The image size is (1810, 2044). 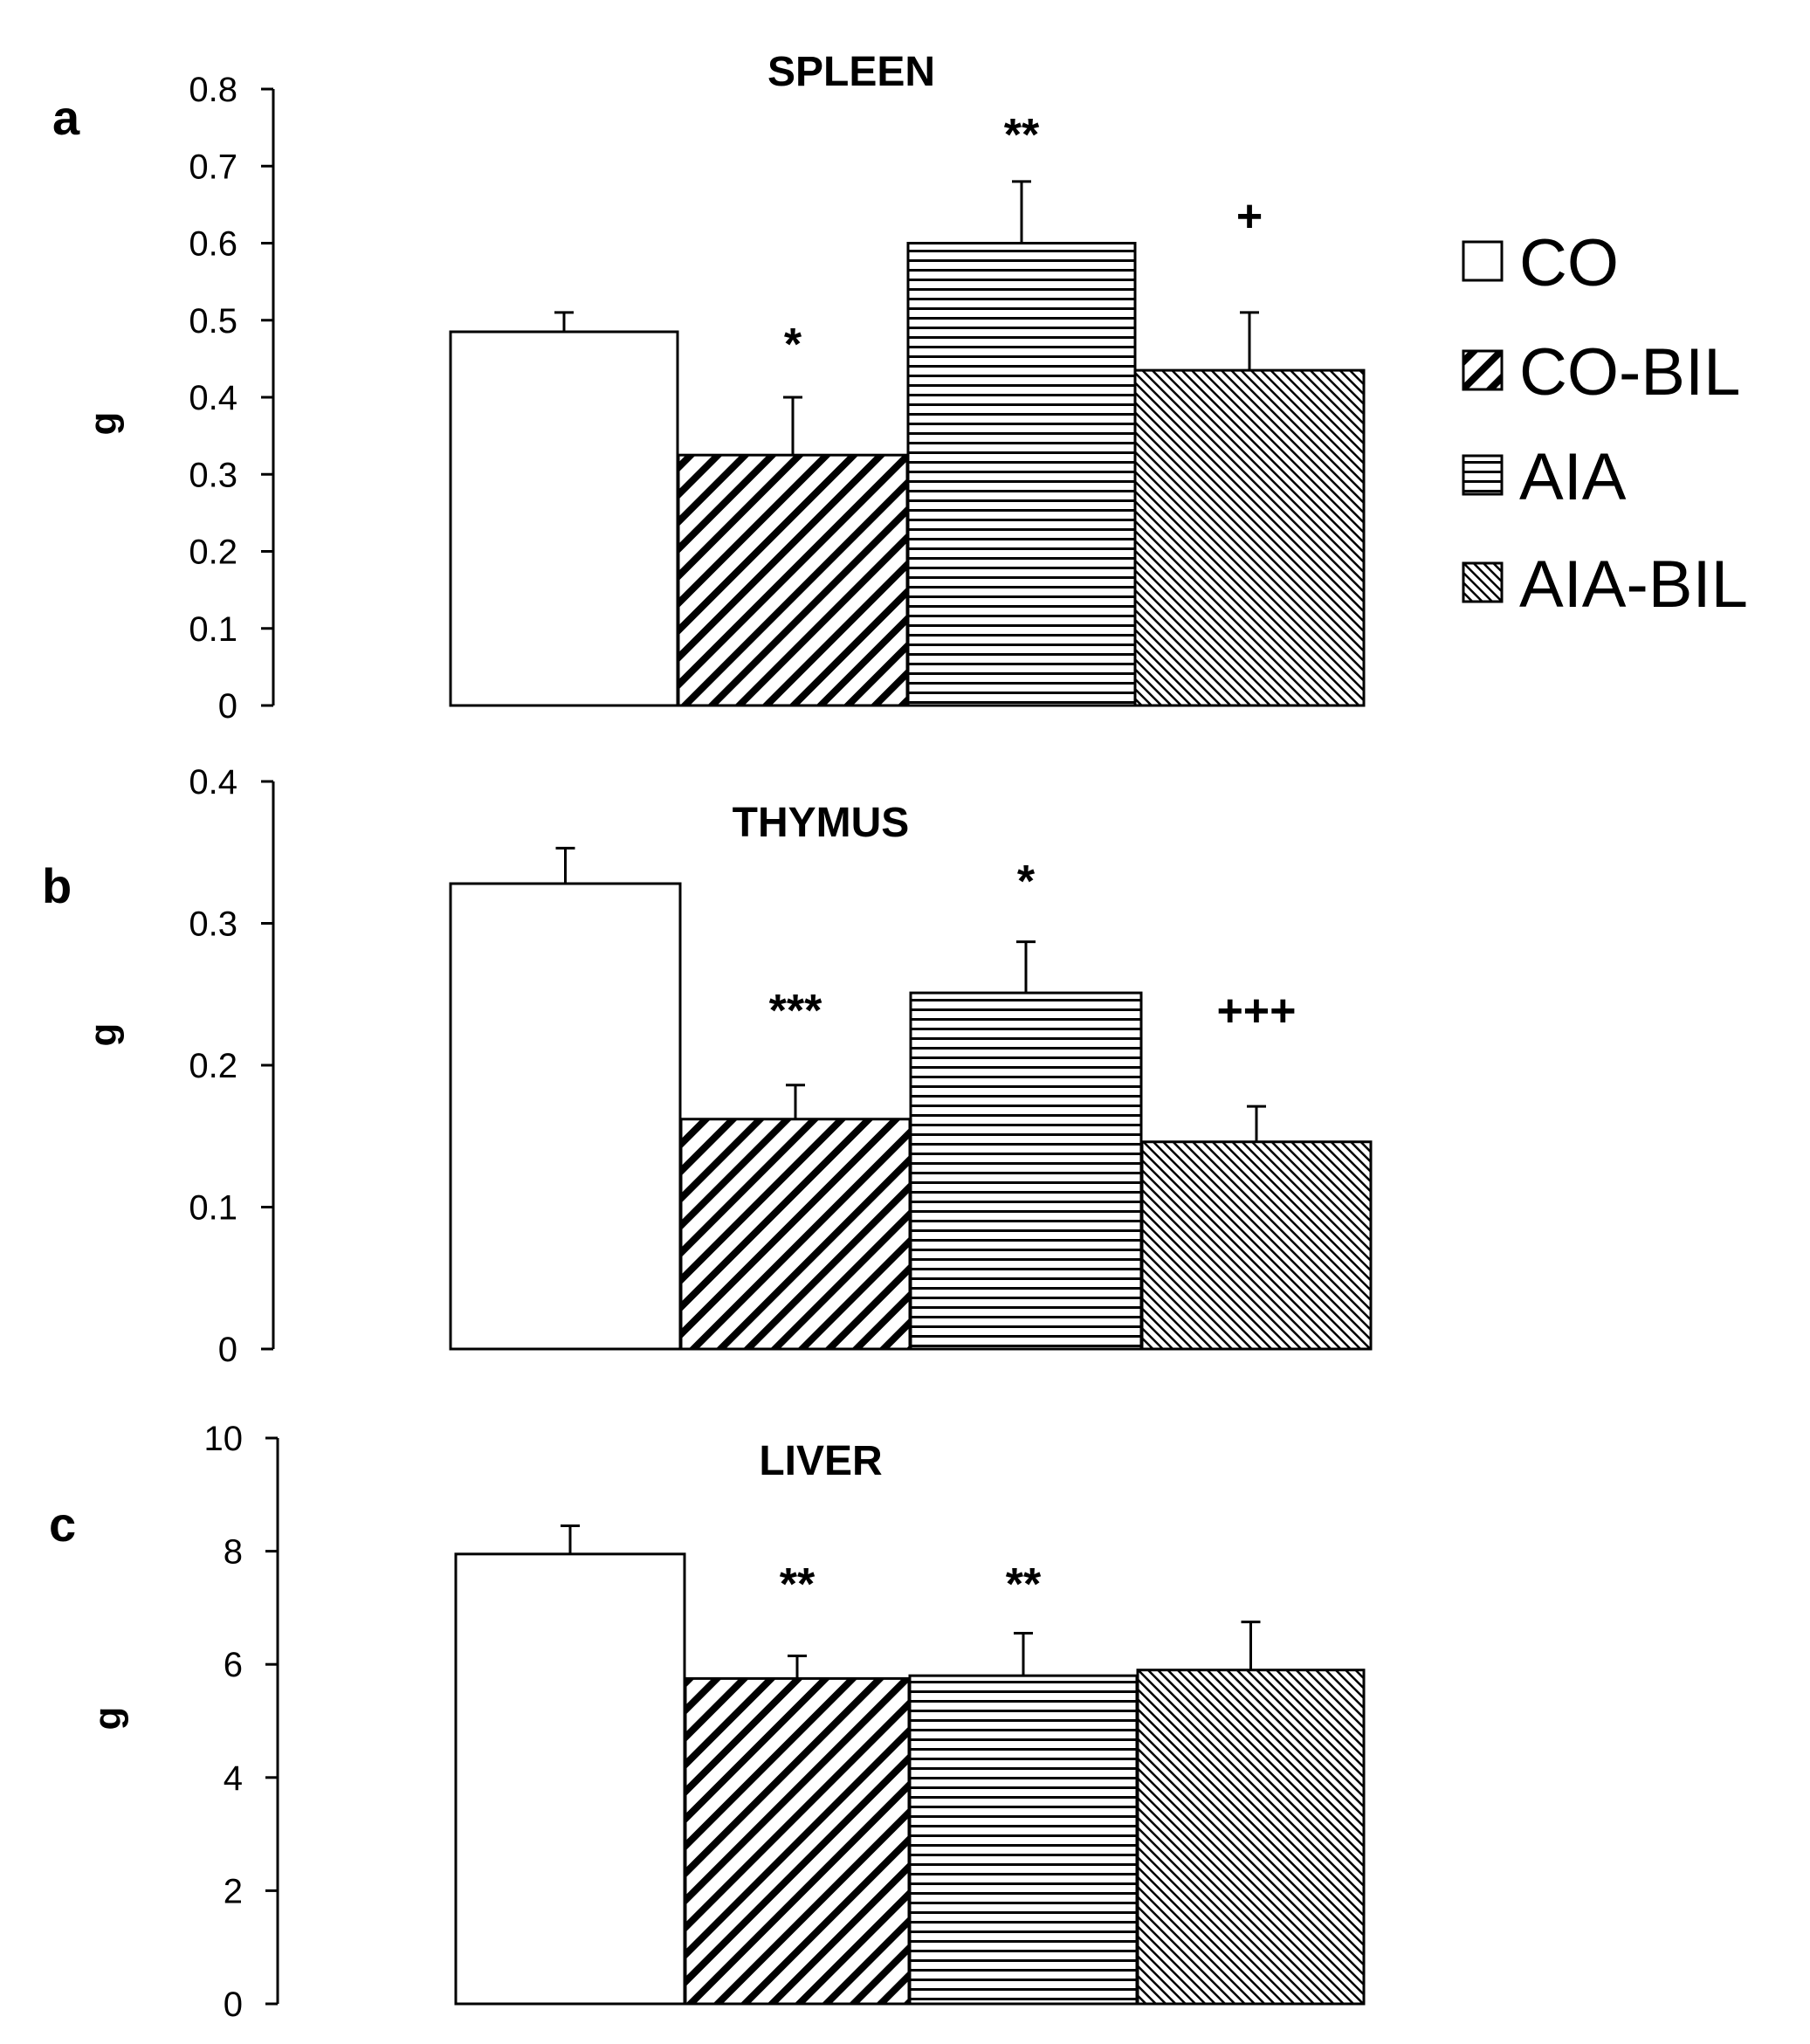 What do you see at coordinates (1249, 216) in the screenshot?
I see `significance-annotation: +` at bounding box center [1249, 216].